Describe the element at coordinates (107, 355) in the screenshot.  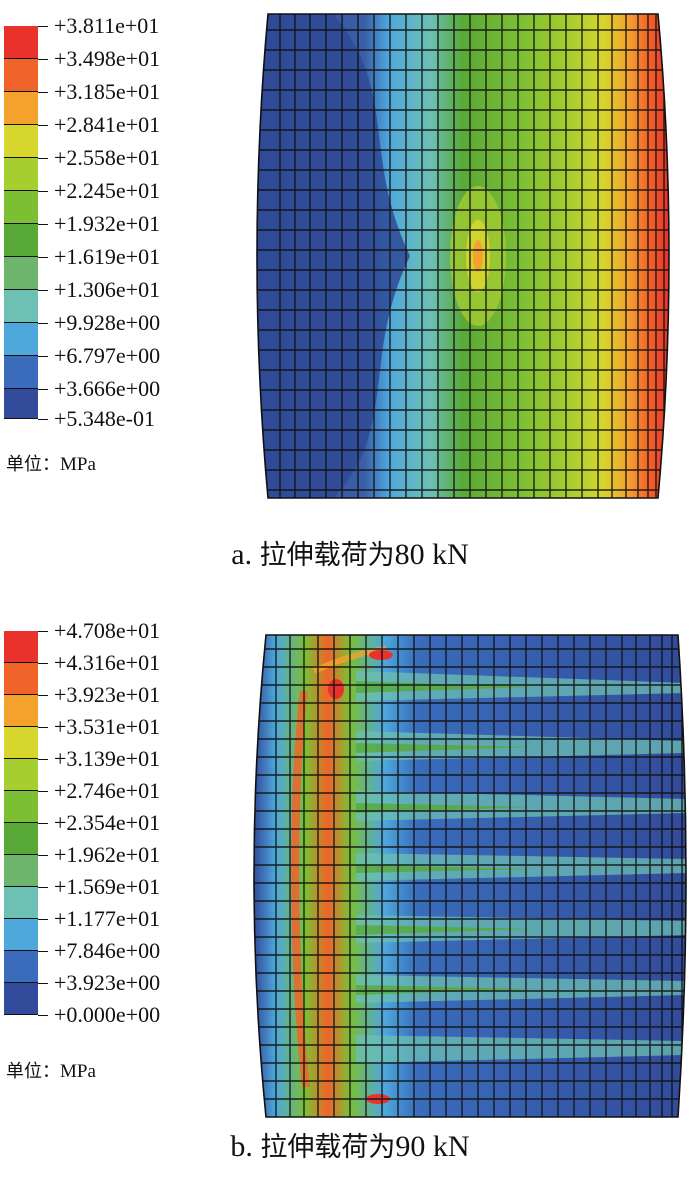
I see `legend-value: +6.797e+00` at that location.